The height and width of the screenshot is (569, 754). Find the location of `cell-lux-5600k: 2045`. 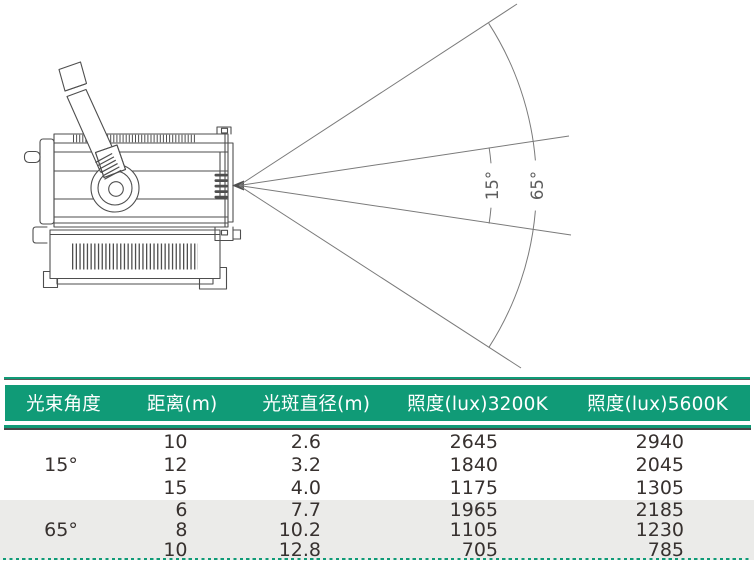

cell-lux-5600k: 2045 is located at coordinates (659, 465).